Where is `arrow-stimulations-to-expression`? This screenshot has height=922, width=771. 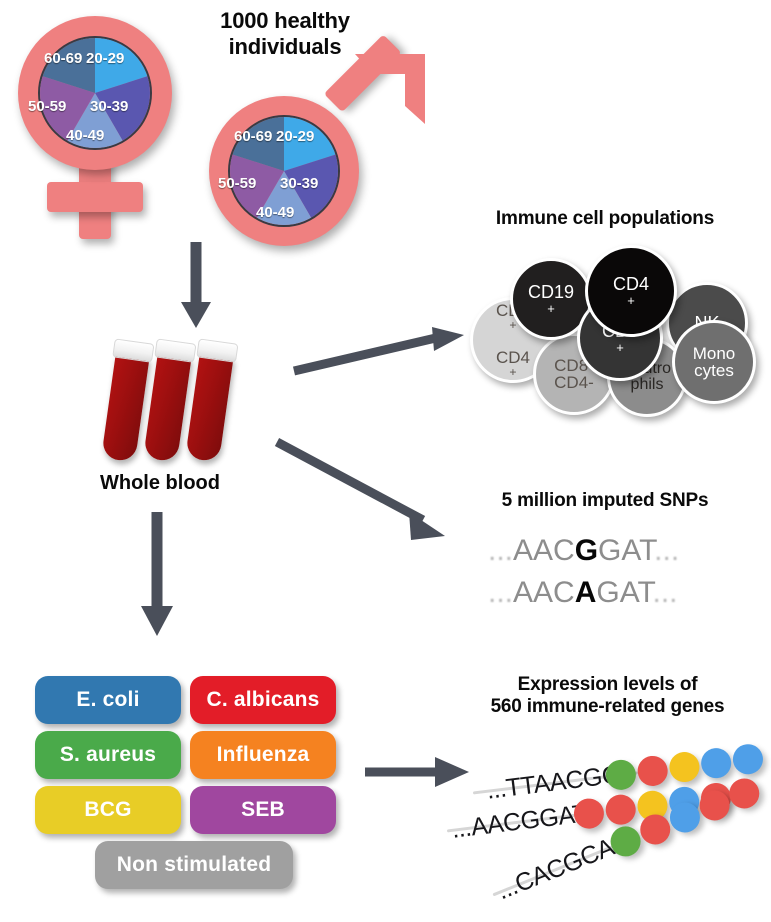
arrow-stimulations-to-expression is located at coordinates (417, 772).